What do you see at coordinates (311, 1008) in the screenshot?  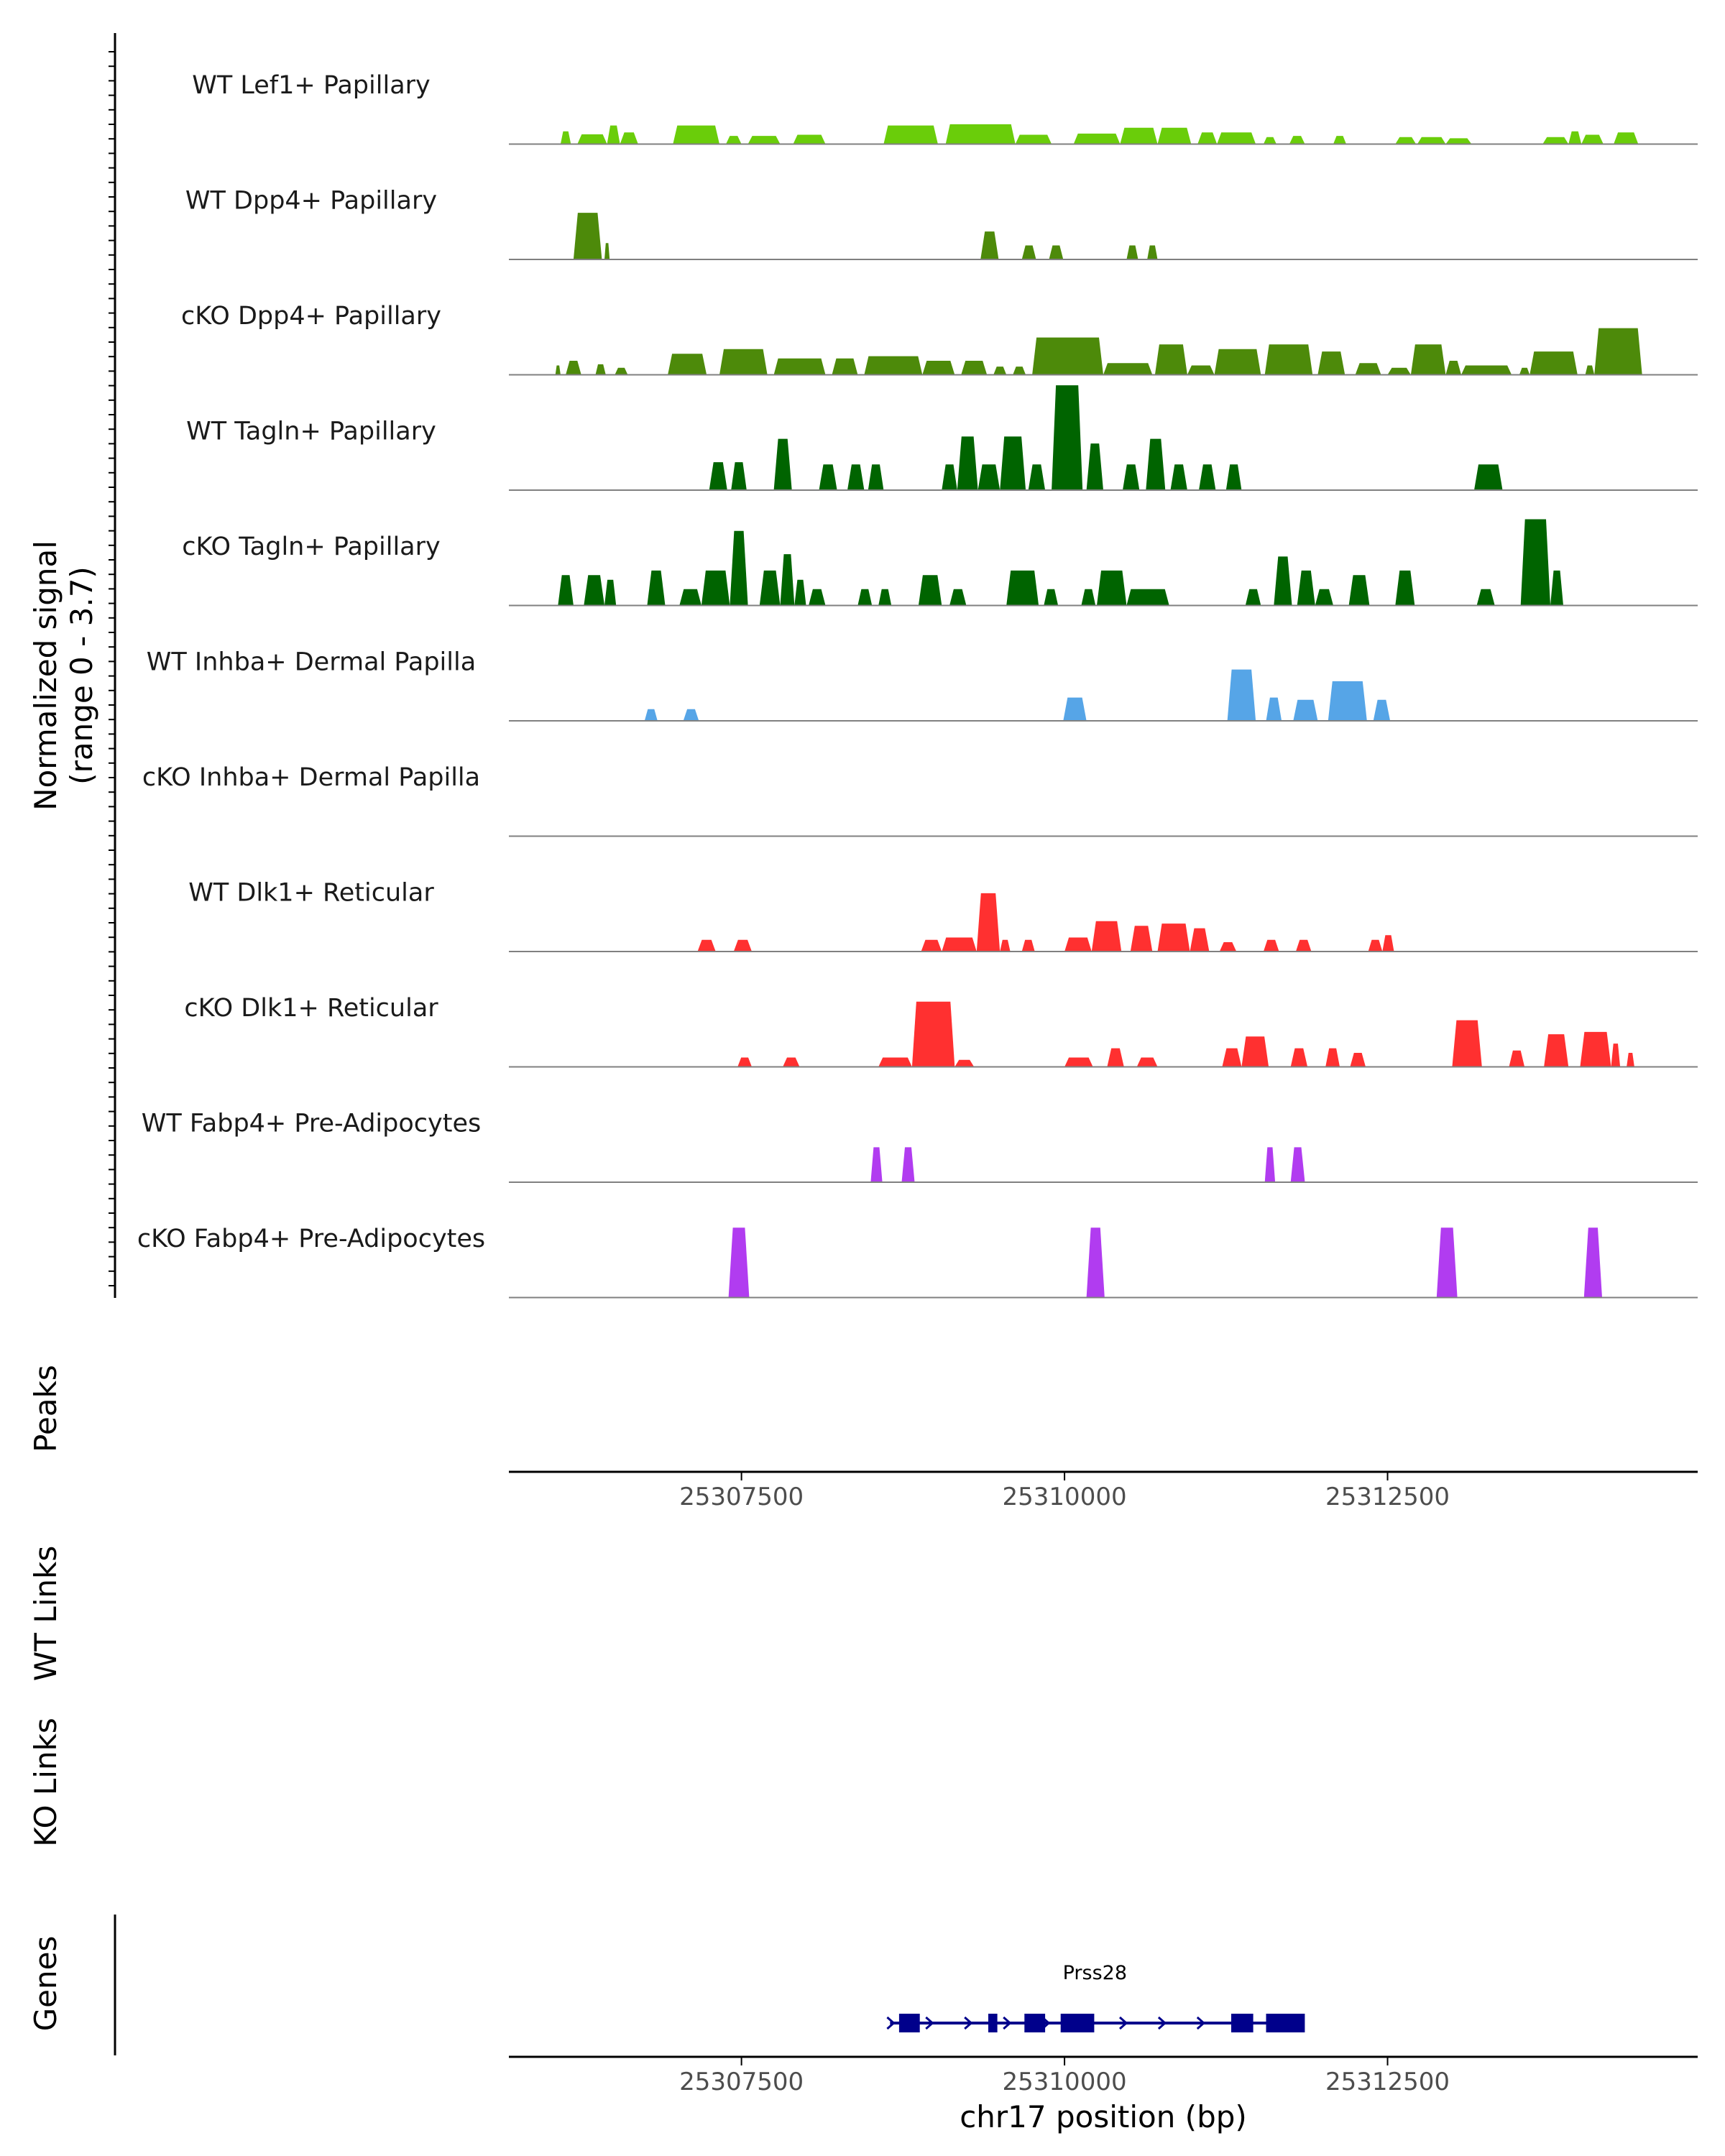 I see `track-label: cKO Dlk1+ Reticular` at bounding box center [311, 1008].